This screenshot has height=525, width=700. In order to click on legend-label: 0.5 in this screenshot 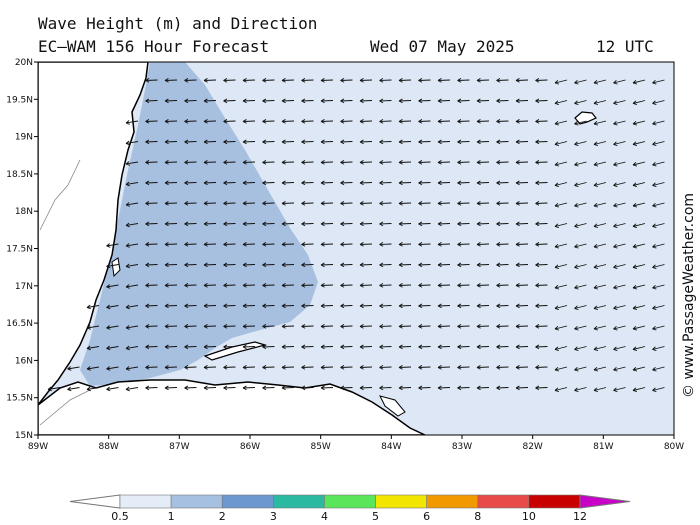, I will do `click(120, 516)`.